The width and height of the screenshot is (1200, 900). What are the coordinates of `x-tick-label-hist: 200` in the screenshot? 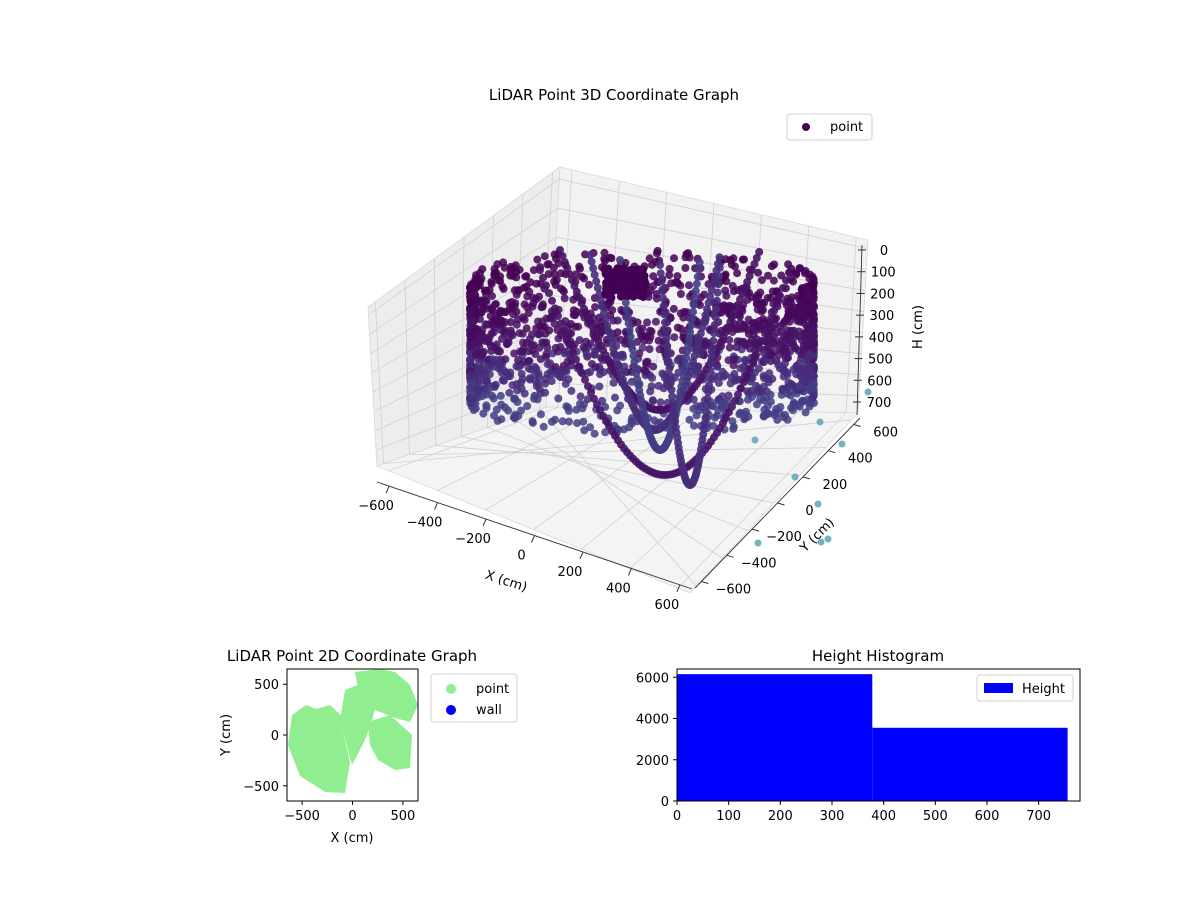 It's located at (780, 816).